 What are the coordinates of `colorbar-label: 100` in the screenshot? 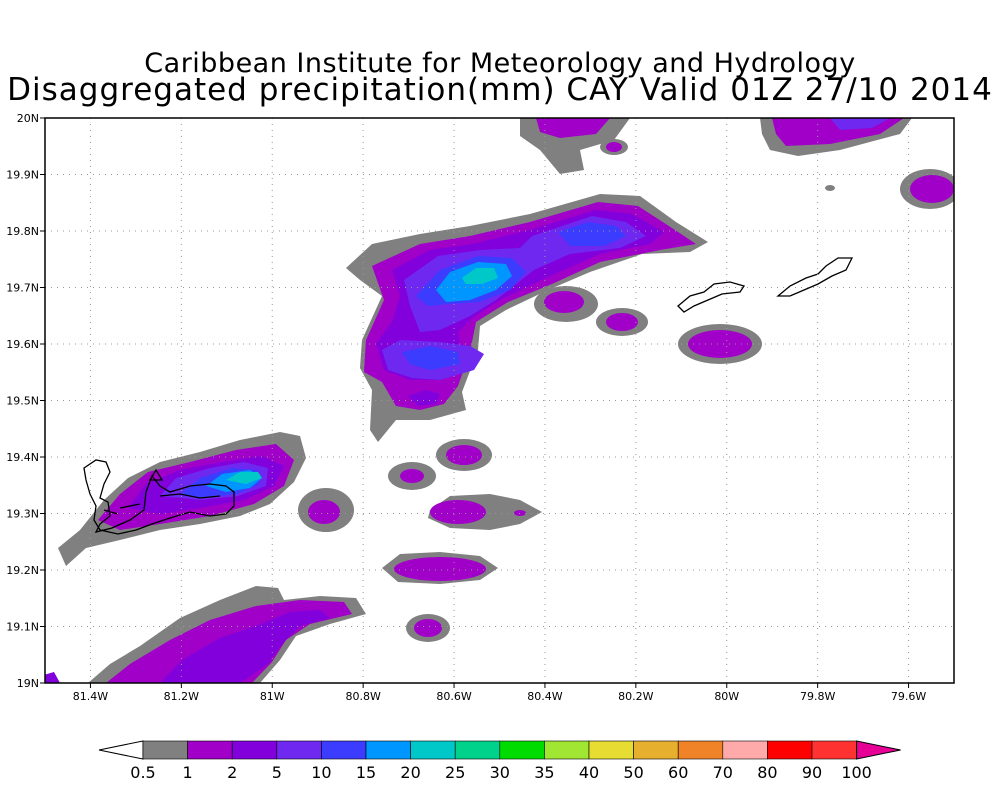 It's located at (856, 772).